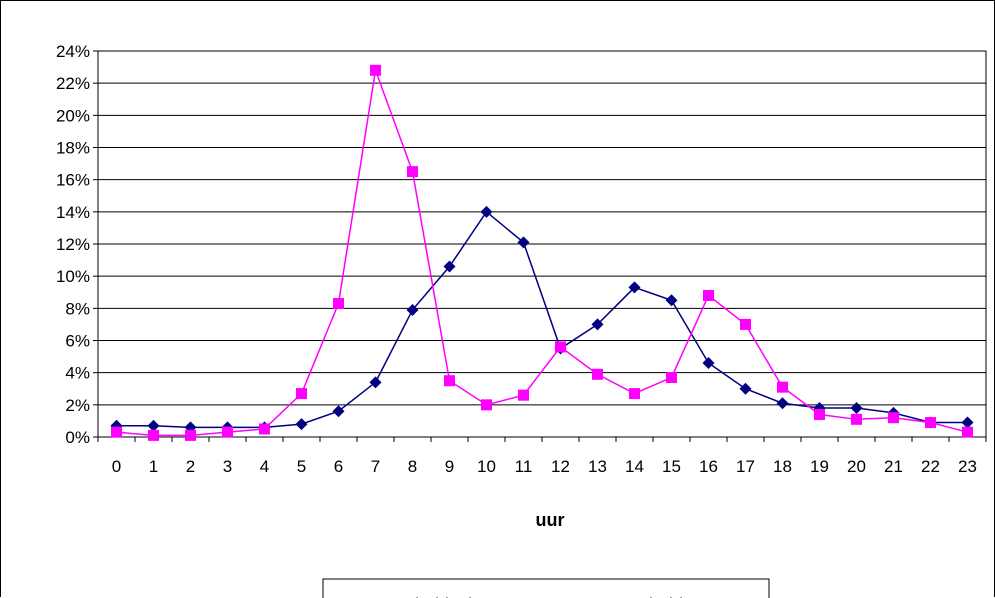 This screenshot has width=995, height=598. I want to click on y-tick-label: 22%, so click(73, 83).